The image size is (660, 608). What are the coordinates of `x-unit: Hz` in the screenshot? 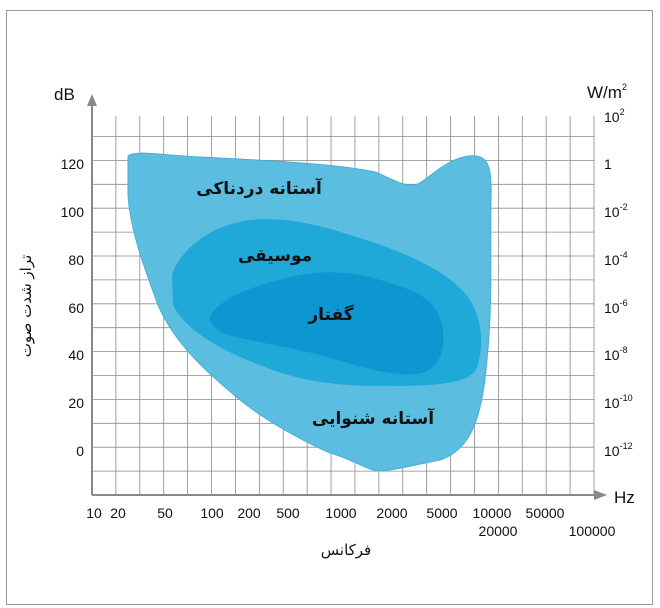 It's located at (624, 497).